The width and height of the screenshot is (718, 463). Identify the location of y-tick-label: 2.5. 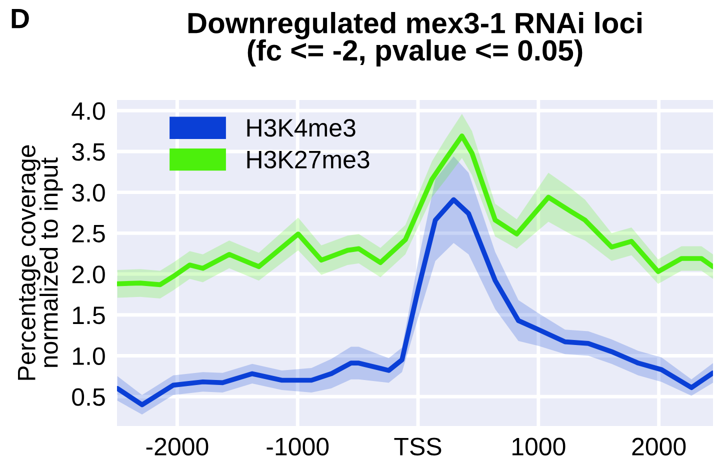
(88, 233).